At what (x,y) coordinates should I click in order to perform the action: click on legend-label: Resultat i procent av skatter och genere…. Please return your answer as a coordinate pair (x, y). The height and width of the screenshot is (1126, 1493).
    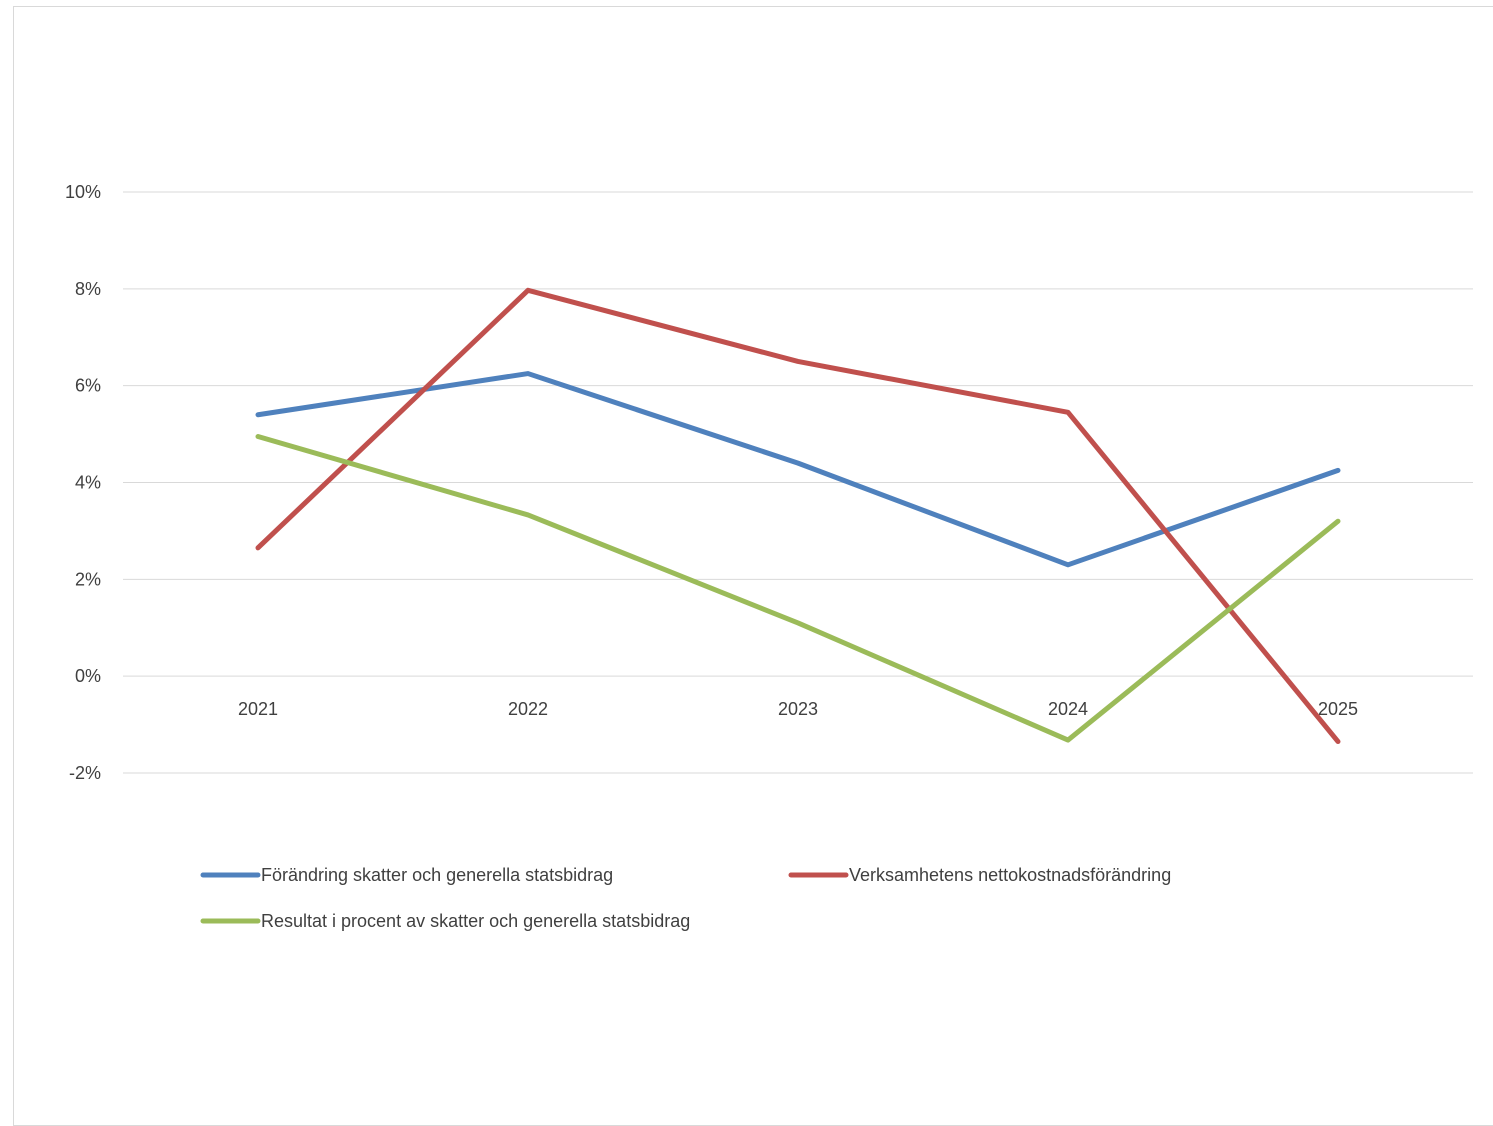
    Looking at the image, I should click on (475, 921).